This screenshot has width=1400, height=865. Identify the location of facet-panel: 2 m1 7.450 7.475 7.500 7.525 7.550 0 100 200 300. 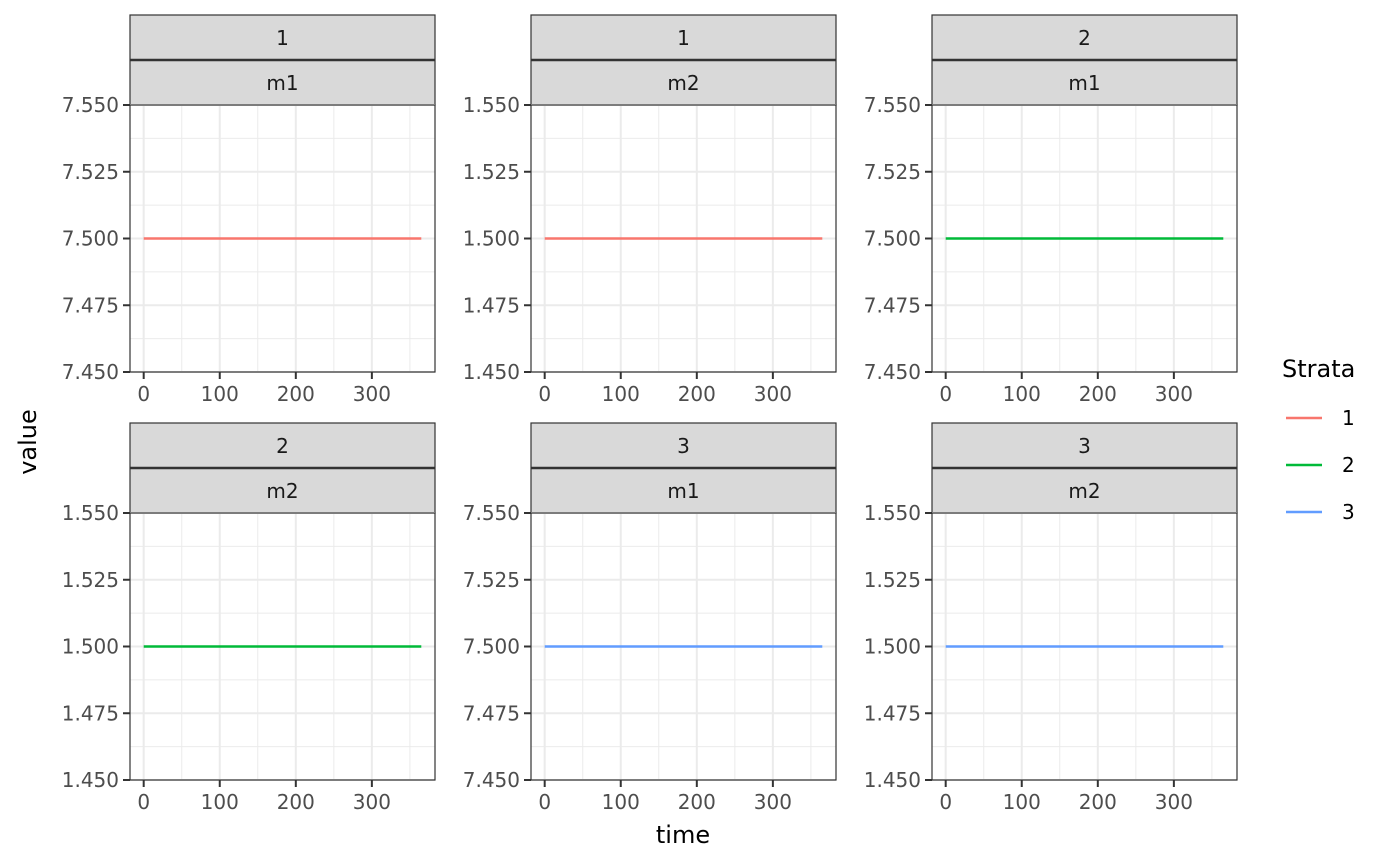
(1051, 210).